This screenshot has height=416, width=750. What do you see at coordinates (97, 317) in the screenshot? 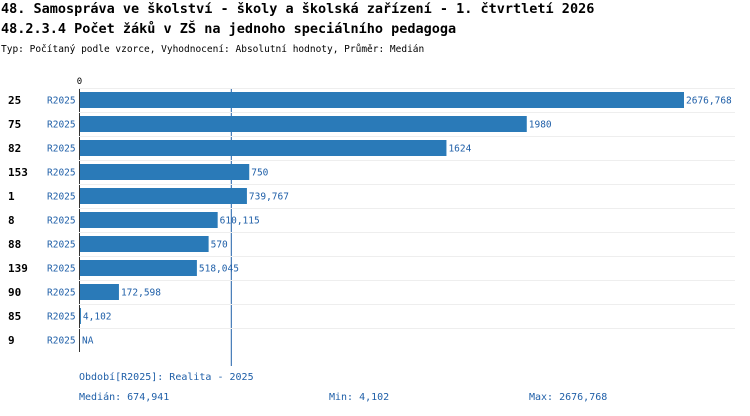
I see `value-label: 4,102` at bounding box center [97, 317].